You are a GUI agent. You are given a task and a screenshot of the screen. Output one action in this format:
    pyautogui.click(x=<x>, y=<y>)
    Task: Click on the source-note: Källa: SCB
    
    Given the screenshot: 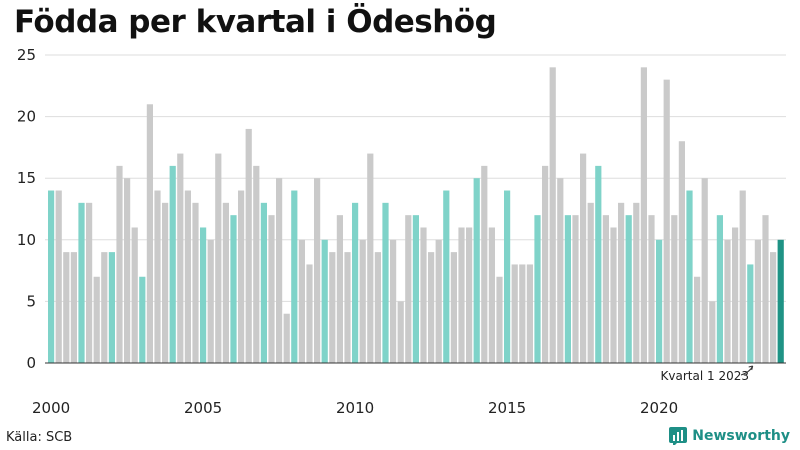 What is the action you would take?
    pyautogui.click(x=39, y=437)
    